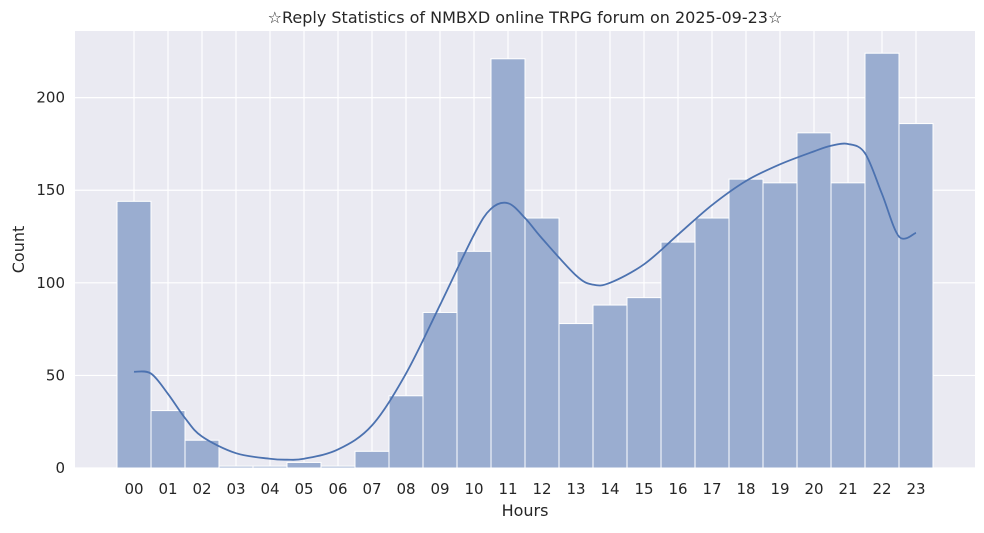 Image resolution: width=984 pixels, height=533 pixels. Describe the element at coordinates (525, 510) in the screenshot. I see `x-axis-label: Hours` at that location.